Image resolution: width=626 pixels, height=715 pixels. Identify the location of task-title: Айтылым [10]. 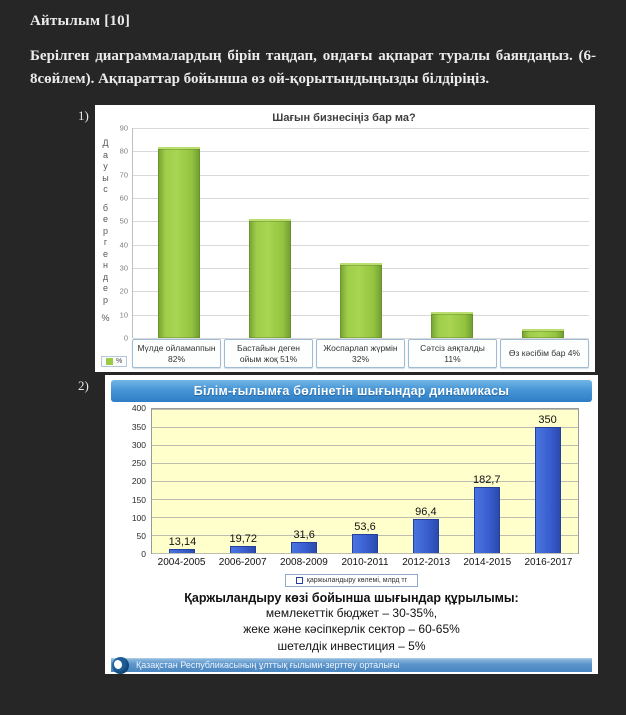
(80, 21).